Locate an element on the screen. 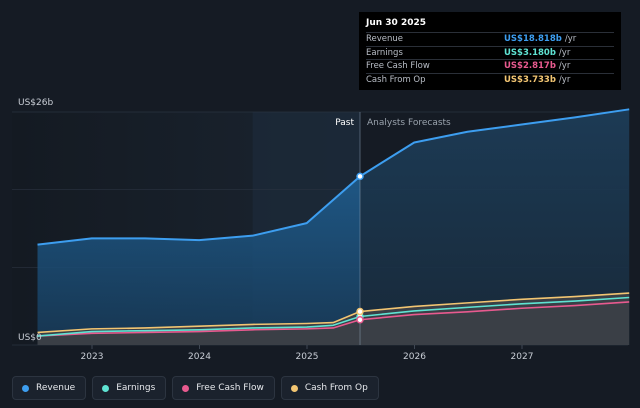  earnings-line is located at coordinates (333, 316).